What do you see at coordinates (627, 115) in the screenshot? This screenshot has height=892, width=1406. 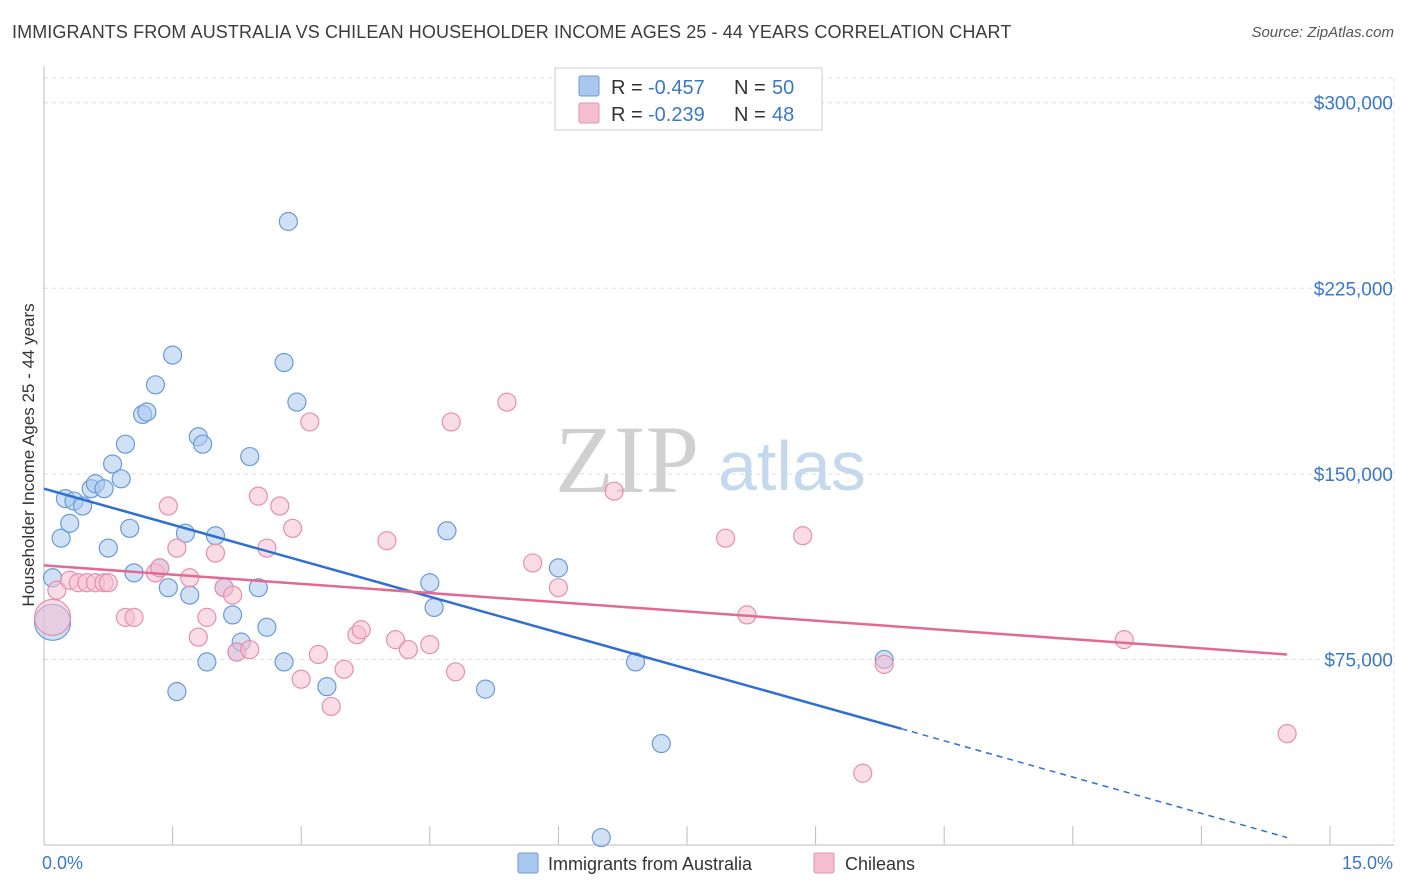 I see `legend-r-label-2: R =` at bounding box center [627, 115].